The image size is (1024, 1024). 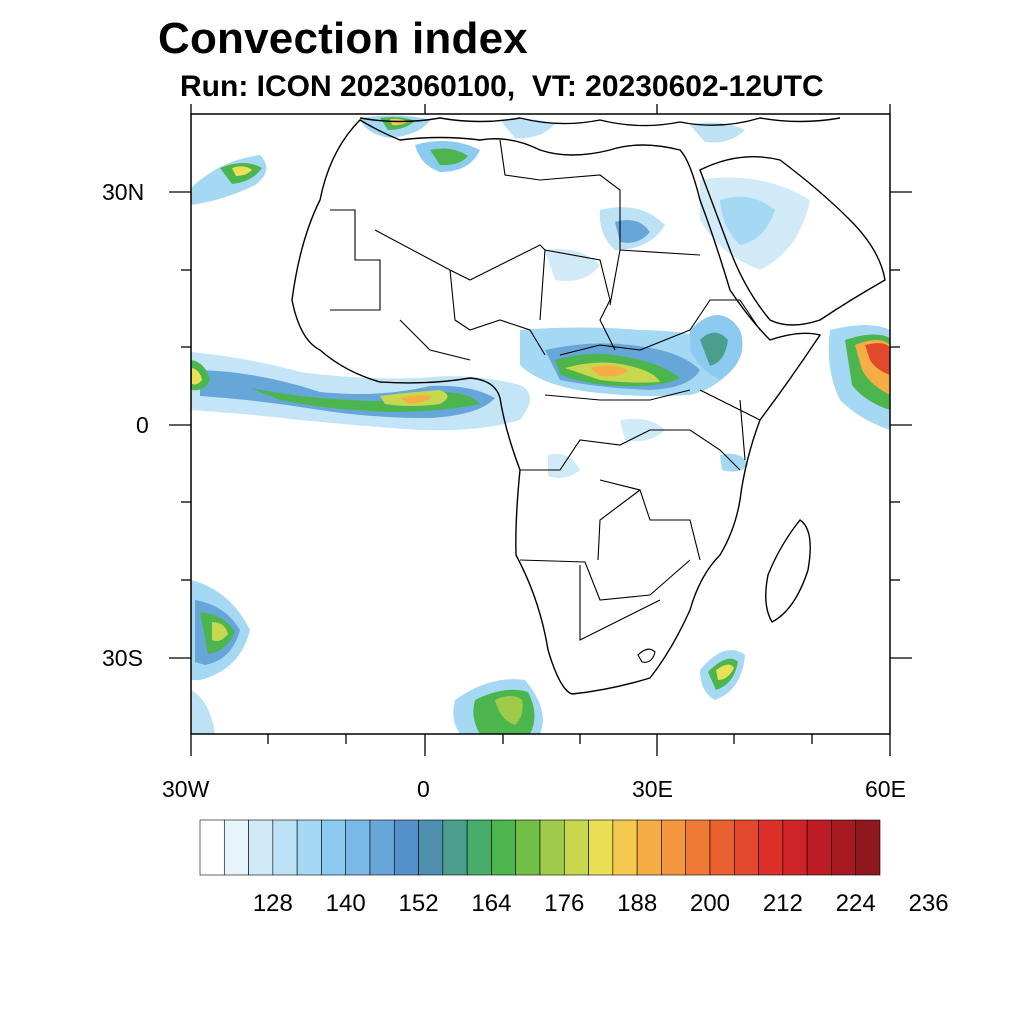 I want to click on colorbar-label: 236, so click(x=928, y=903).